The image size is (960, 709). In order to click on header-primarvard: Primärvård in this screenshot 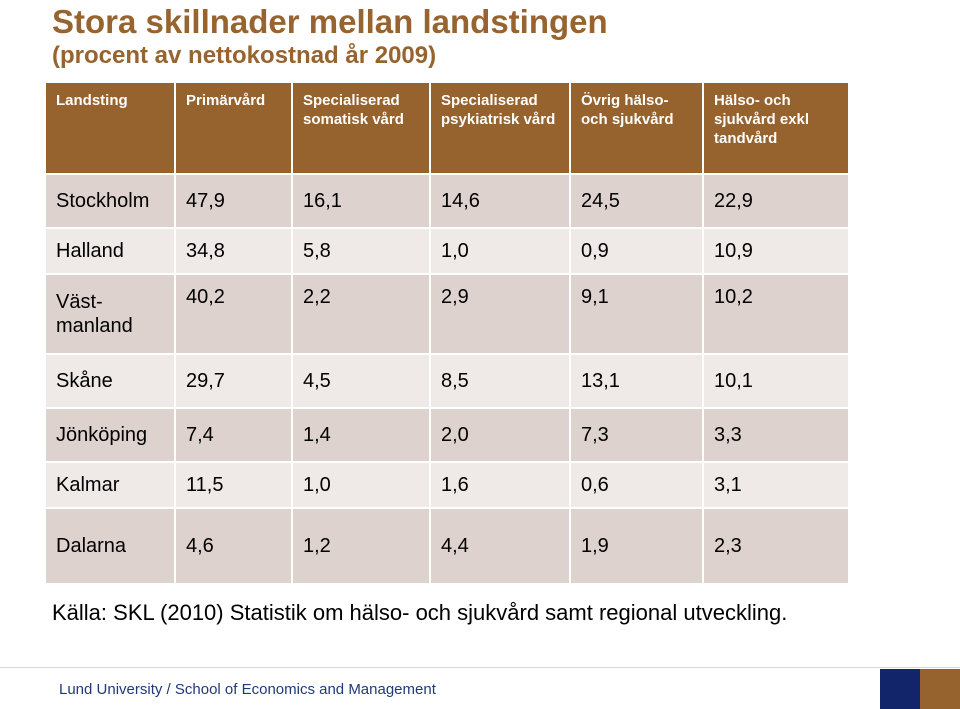, I will do `click(234, 129)`.